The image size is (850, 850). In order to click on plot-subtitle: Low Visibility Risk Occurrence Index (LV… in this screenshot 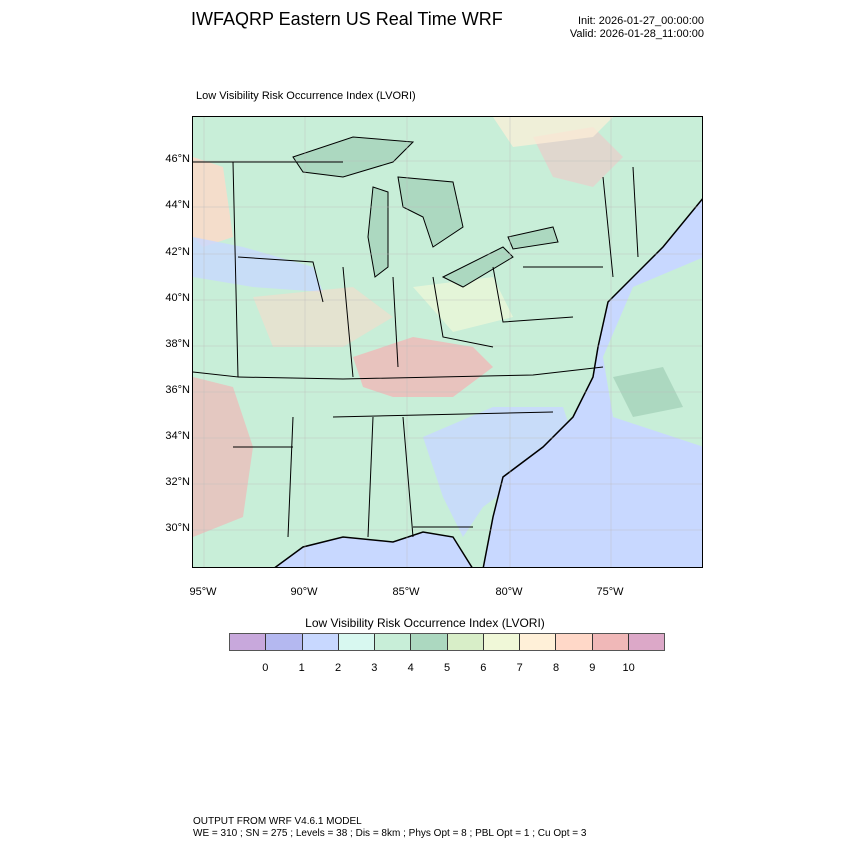, I will do `click(306, 96)`.